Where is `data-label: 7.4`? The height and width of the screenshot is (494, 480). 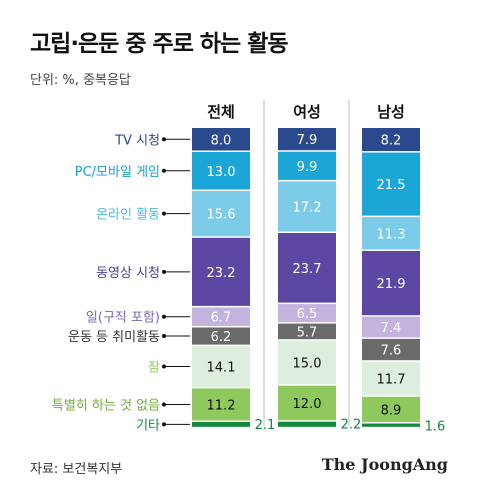
data-label: 7.4 is located at coordinates (391, 328).